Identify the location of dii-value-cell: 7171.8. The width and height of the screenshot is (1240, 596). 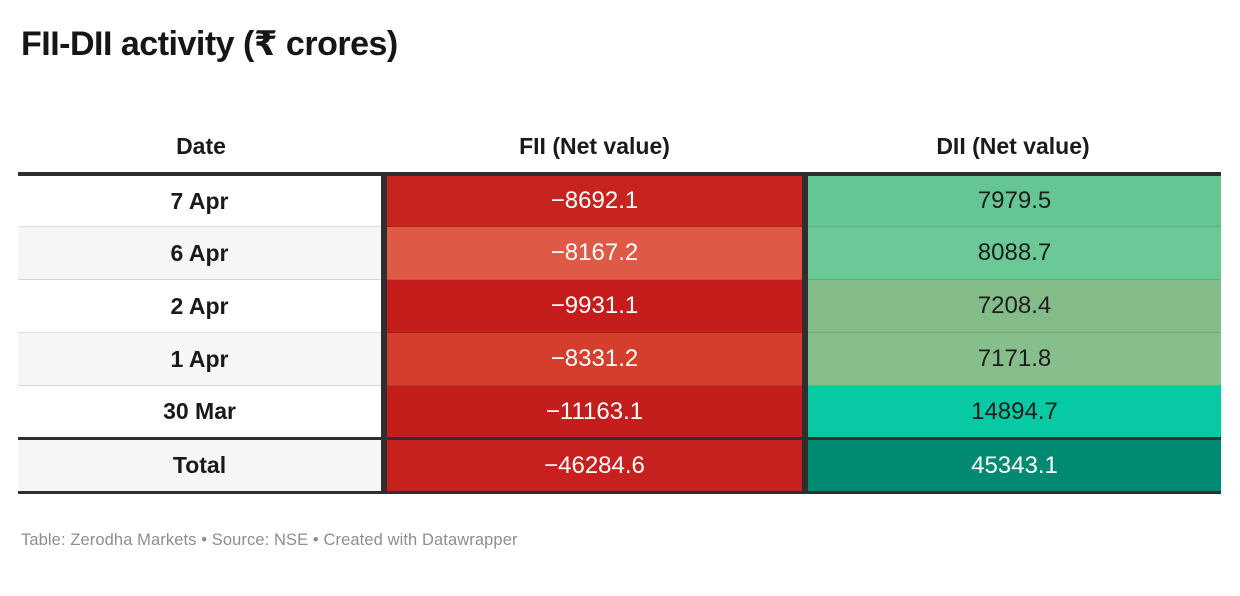
(1011, 359).